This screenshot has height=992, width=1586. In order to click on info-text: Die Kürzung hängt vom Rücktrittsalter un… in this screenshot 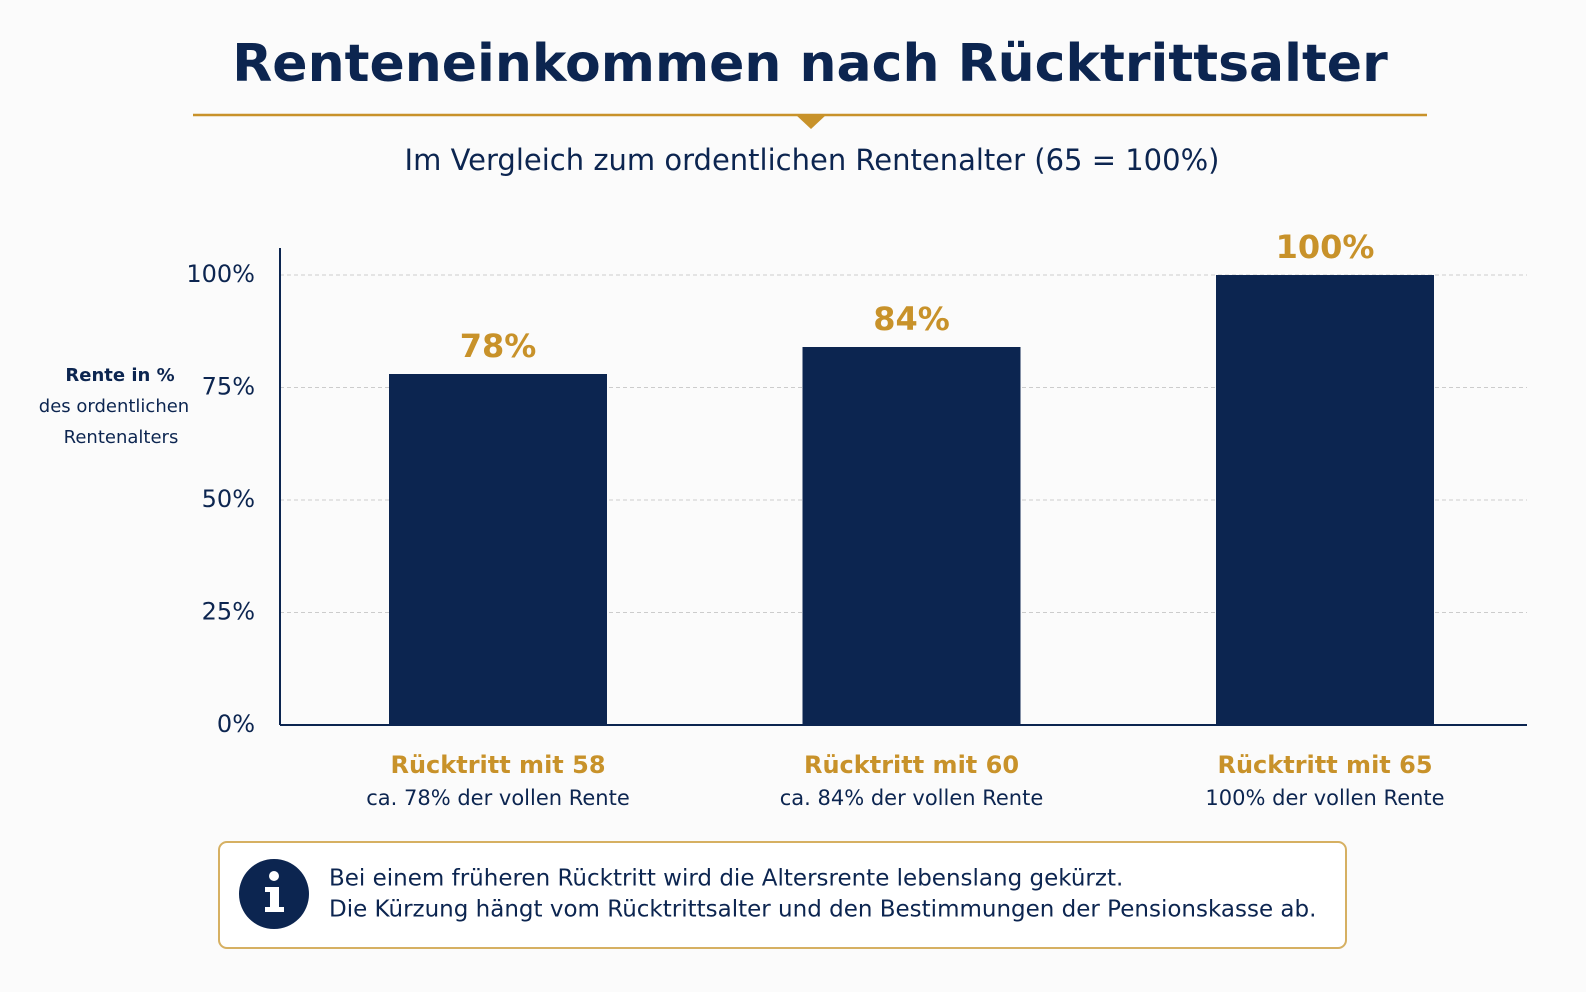, I will do `click(822, 910)`.